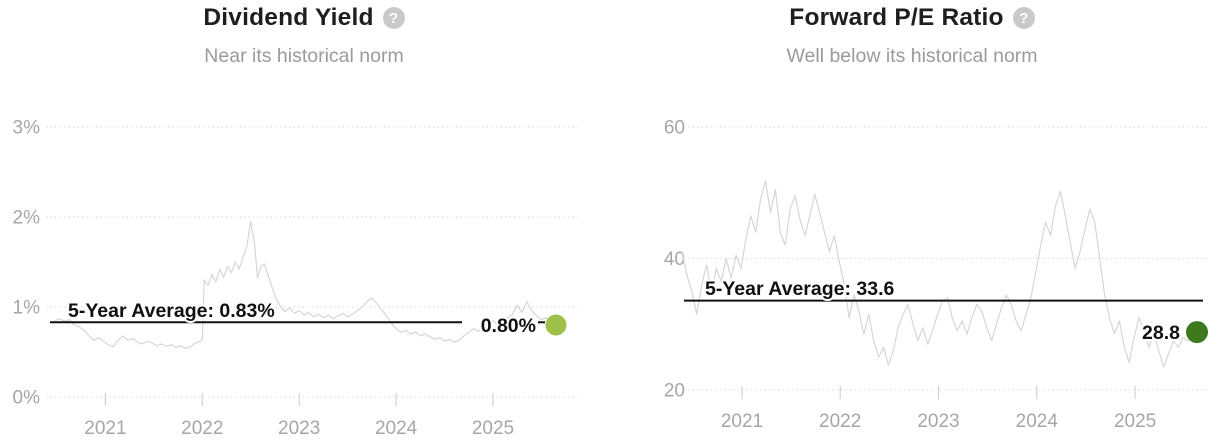  Describe the element at coordinates (912, 56) in the screenshot. I see `chart-status-text: Well below its historical norm` at that location.